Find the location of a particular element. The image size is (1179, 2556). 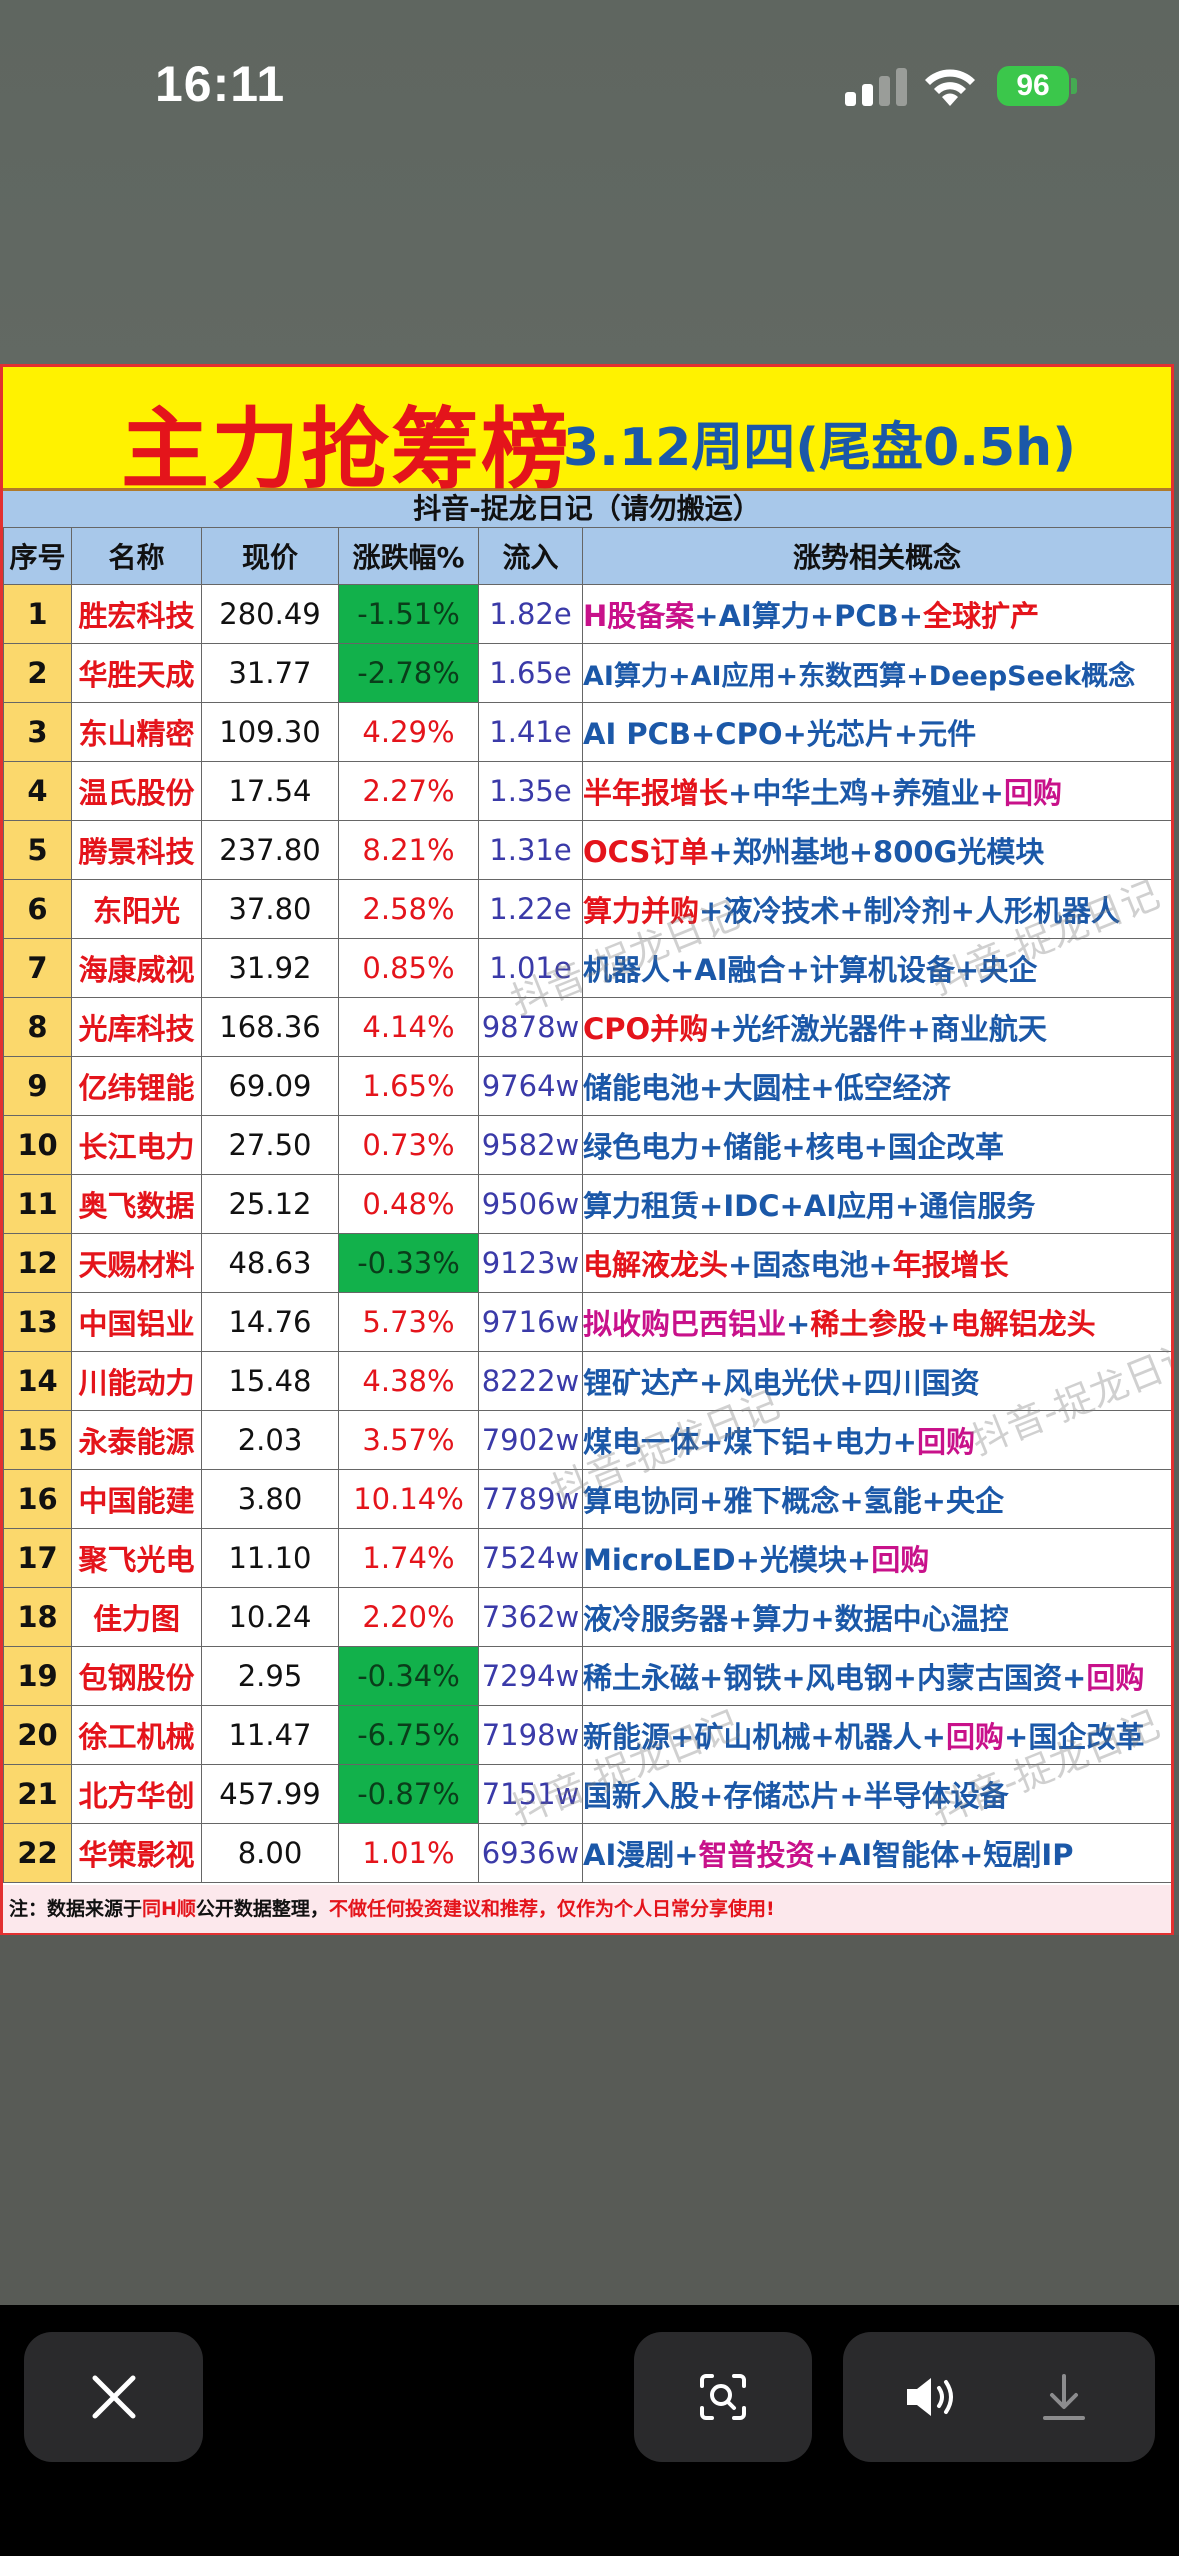

stock-name: 东阳光 is located at coordinates (136, 909).